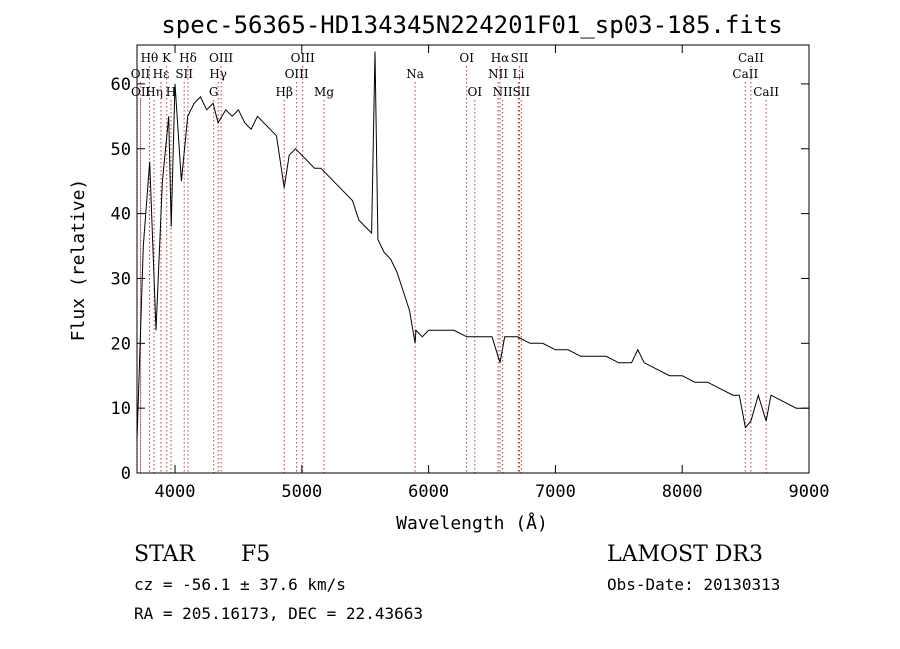 The height and width of the screenshot is (649, 900). I want to click on redshift-velocity: cz = -56.1 ± 37.6 km/s, so click(240, 584).